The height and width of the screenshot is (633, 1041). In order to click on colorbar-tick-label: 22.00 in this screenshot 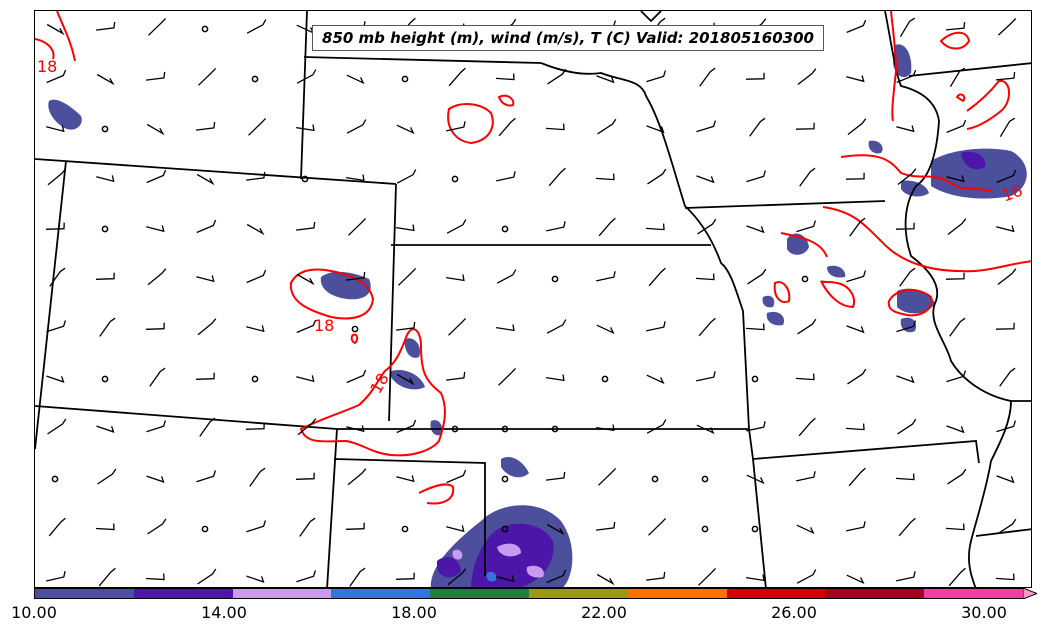, I will do `click(604, 612)`.